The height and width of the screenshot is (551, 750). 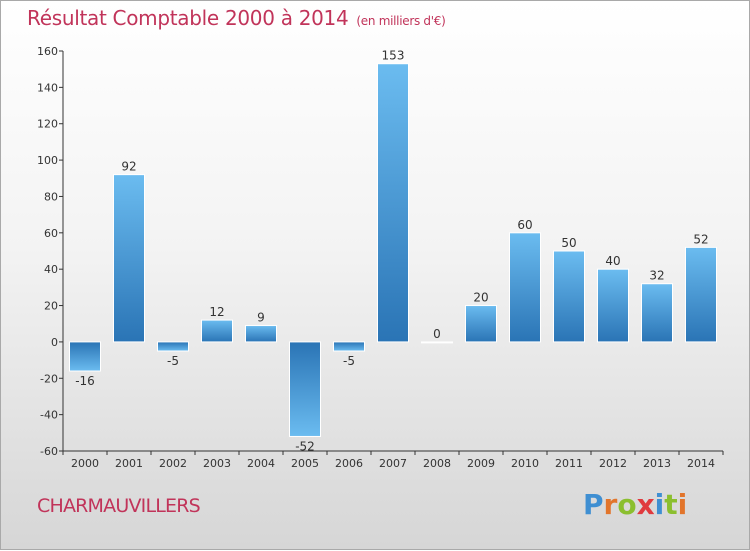 I want to click on bar-2003, so click(x=217, y=331).